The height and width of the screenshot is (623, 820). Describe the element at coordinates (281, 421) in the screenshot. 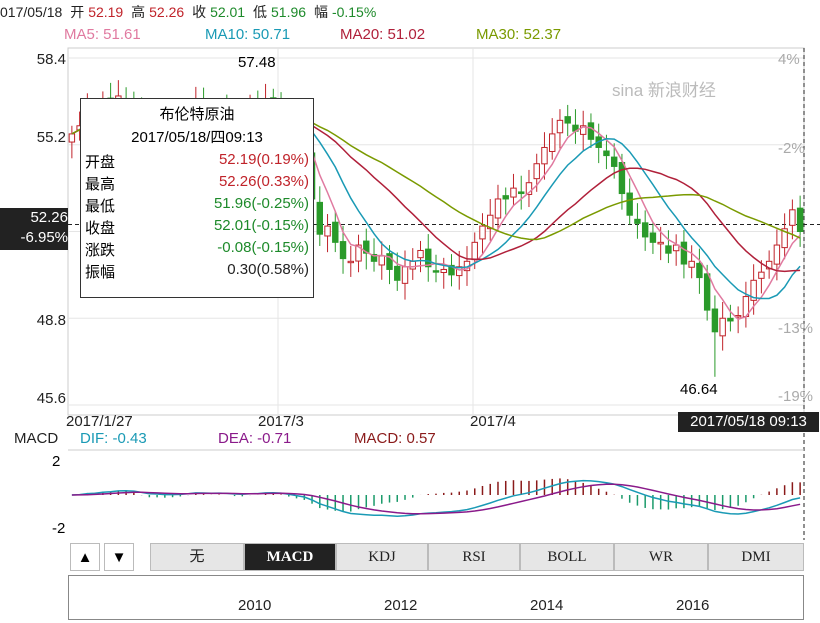

I see `x-label-mar: 2017/3` at that location.